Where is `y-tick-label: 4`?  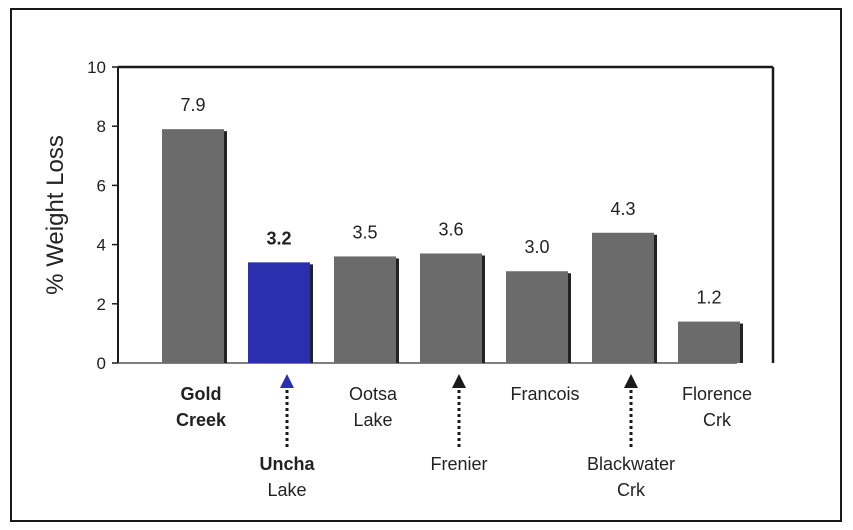
y-tick-label: 4 is located at coordinates (101, 245).